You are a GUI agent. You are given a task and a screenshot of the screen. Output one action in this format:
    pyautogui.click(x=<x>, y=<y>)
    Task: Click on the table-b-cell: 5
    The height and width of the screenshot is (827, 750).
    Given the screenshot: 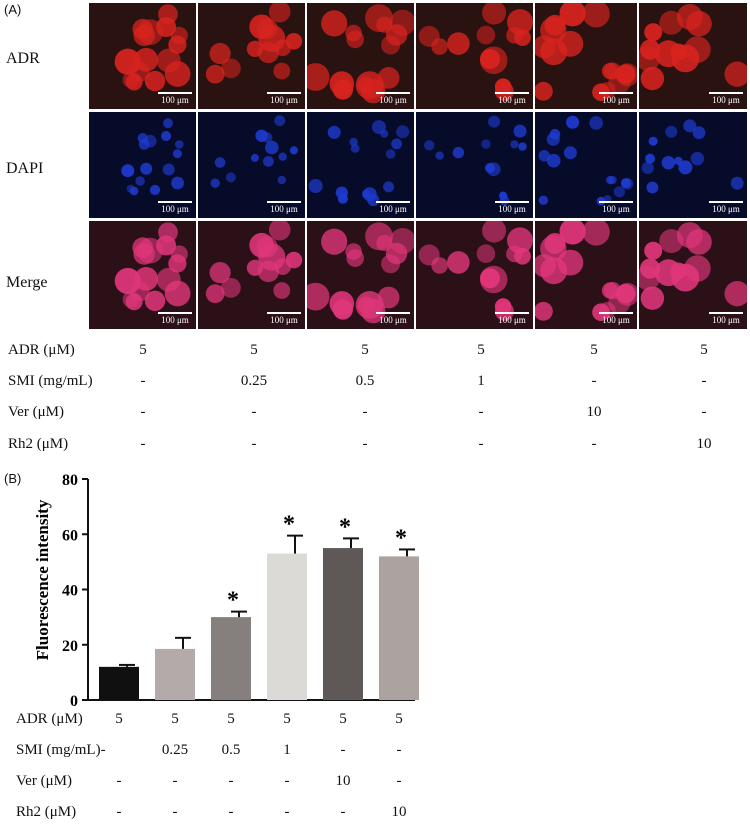 What is the action you would take?
    pyautogui.click(x=287, y=719)
    